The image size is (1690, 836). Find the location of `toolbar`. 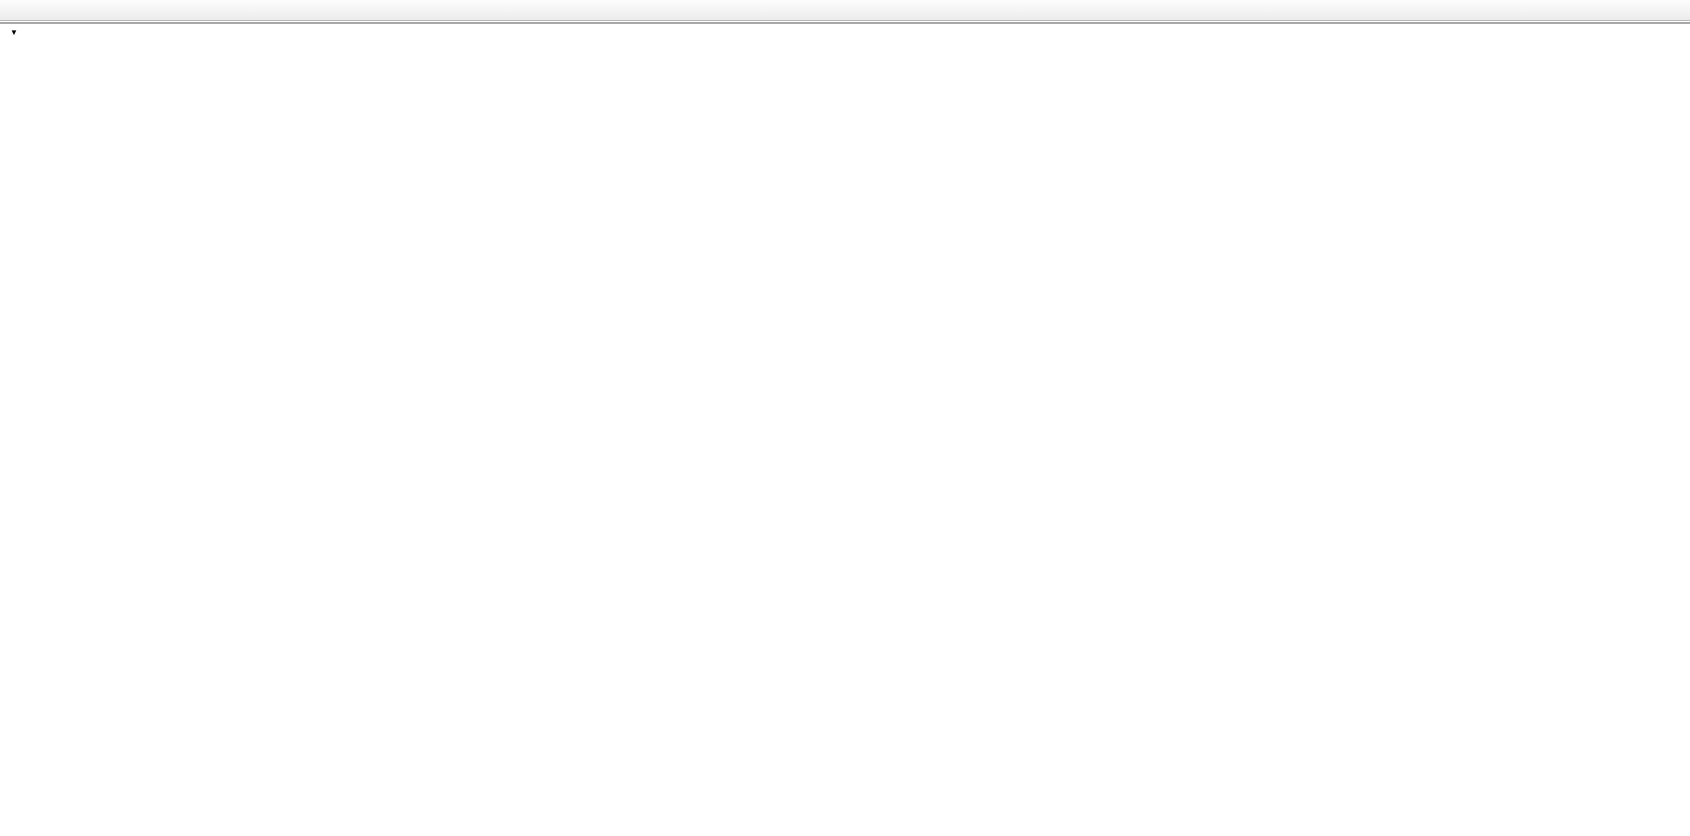

toolbar is located at coordinates (845, 10).